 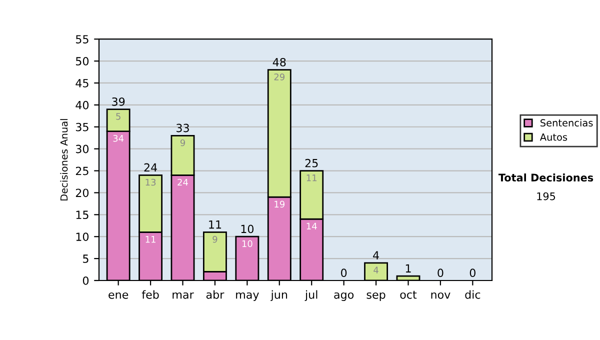 What do you see at coordinates (82, 39) in the screenshot?
I see `y-tick-label: 55` at bounding box center [82, 39].